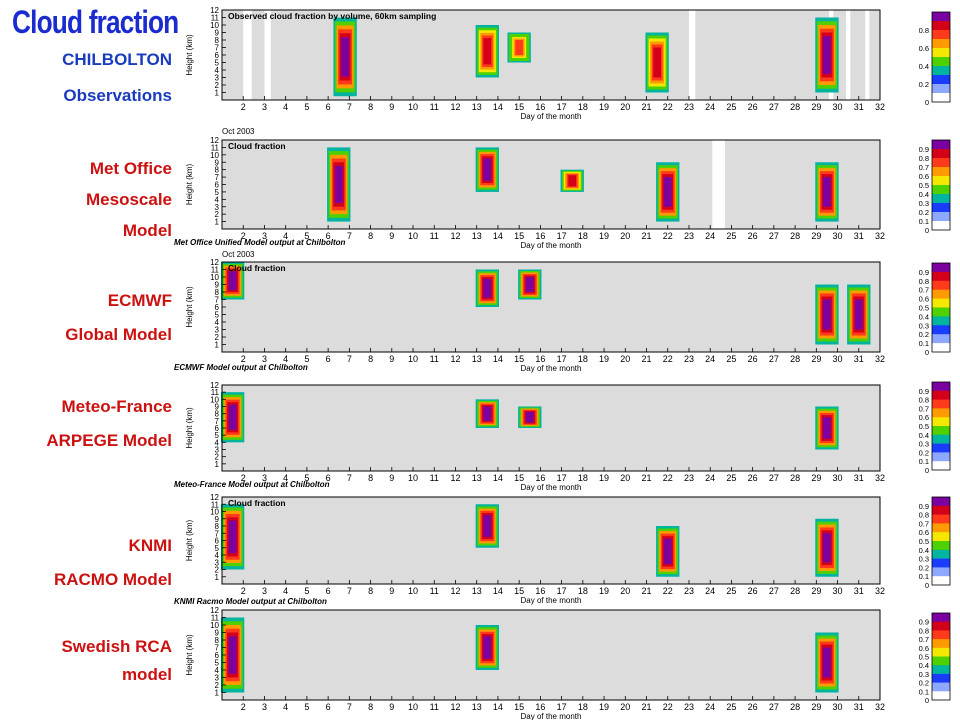 The height and width of the screenshot is (720, 960). What do you see at coordinates (924, 299) in the screenshot?
I see `colorbar-tick-label: 0.6` at bounding box center [924, 299].